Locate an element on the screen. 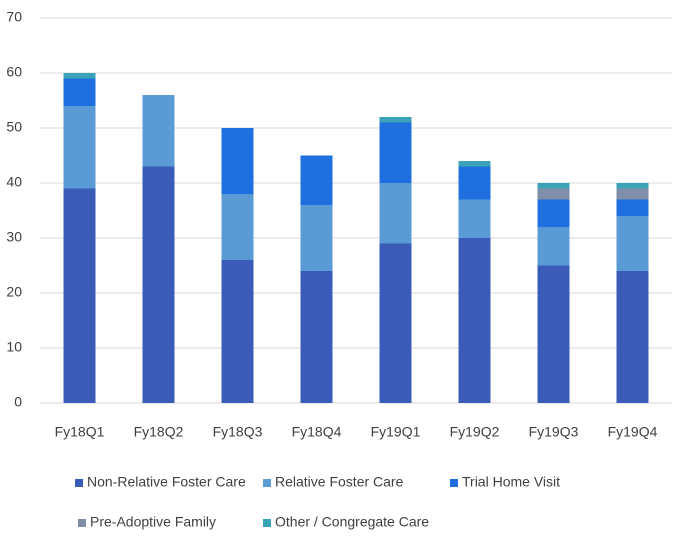 Image resolution: width=678 pixels, height=537 pixels. x-tick-label: Fy19Q4 is located at coordinates (633, 432).